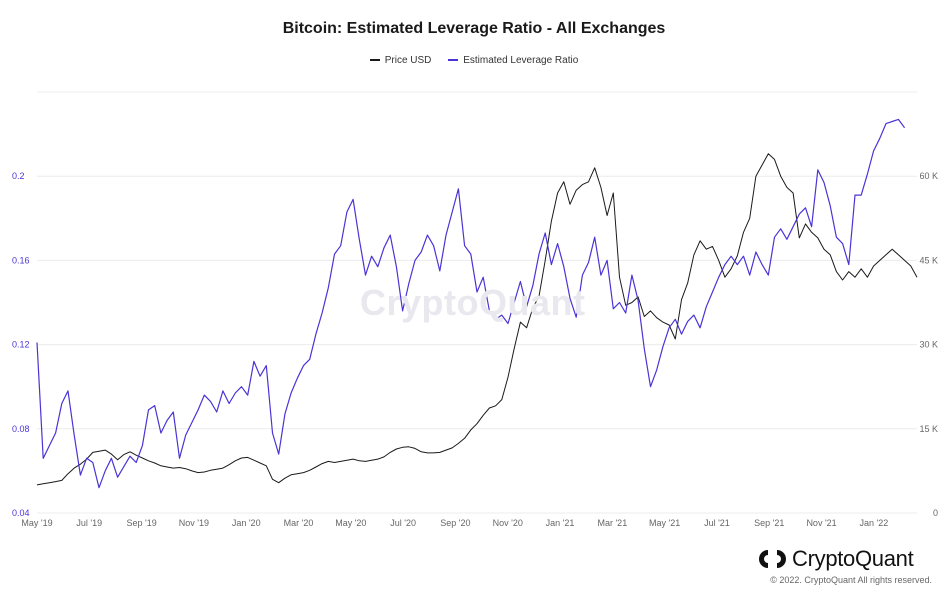 This screenshot has width=948, height=594. I want to click on x-axis-tick: Nov '19, so click(194, 523).